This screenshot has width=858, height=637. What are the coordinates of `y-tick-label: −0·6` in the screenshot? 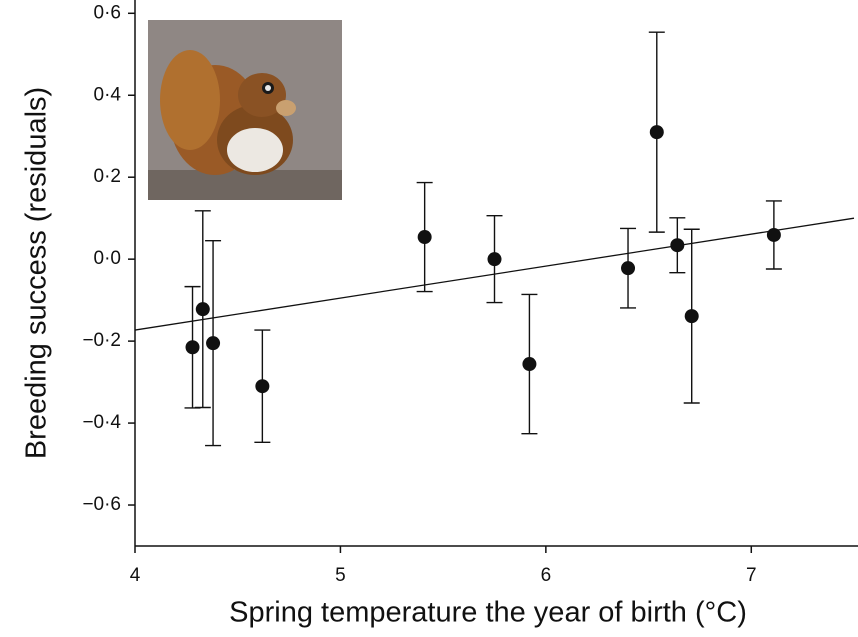 It's located at (101, 504).